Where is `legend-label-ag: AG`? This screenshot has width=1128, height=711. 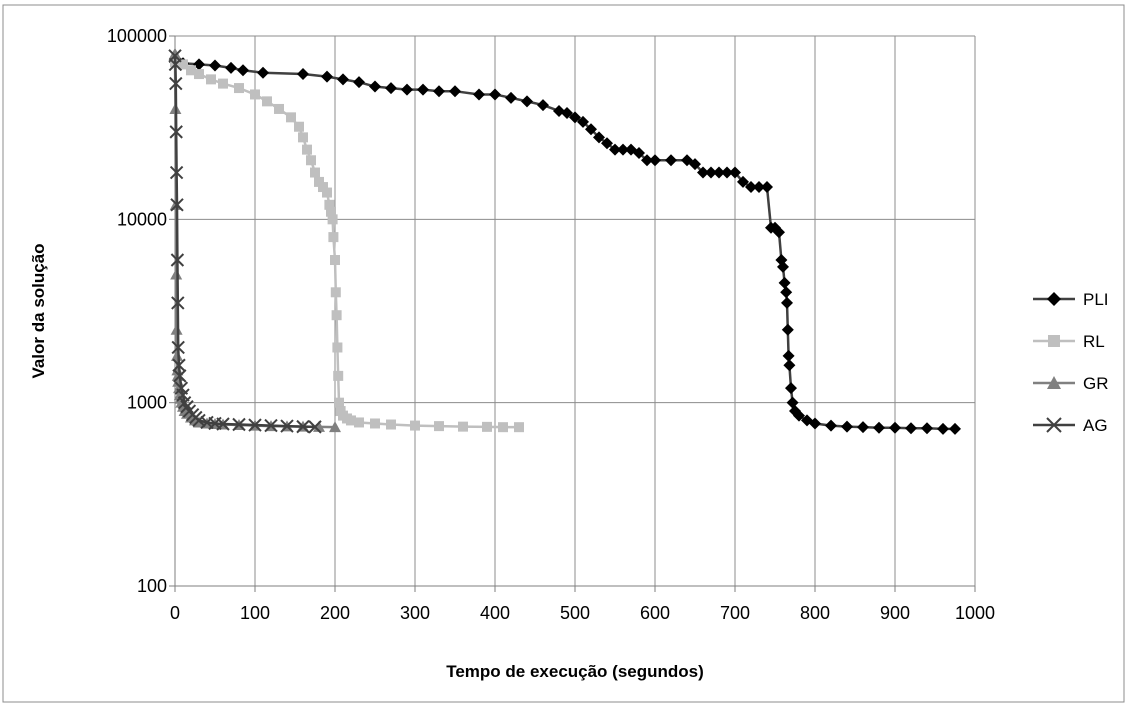
legend-label-ag: AG is located at coordinates (1095, 425).